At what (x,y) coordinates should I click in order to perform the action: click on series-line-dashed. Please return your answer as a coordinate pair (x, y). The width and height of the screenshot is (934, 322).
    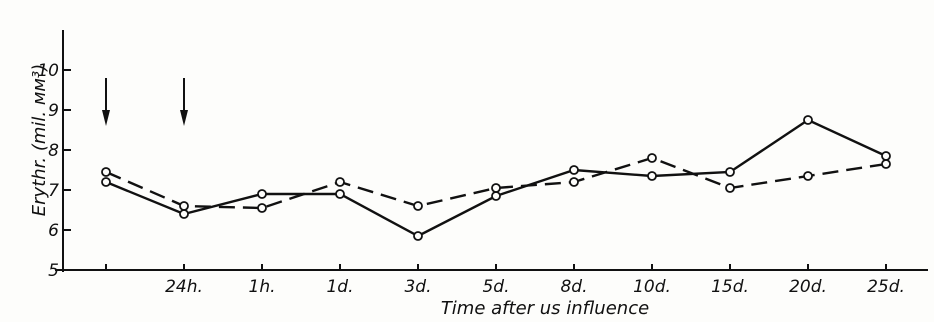
    Looking at the image, I should click on (496, 183).